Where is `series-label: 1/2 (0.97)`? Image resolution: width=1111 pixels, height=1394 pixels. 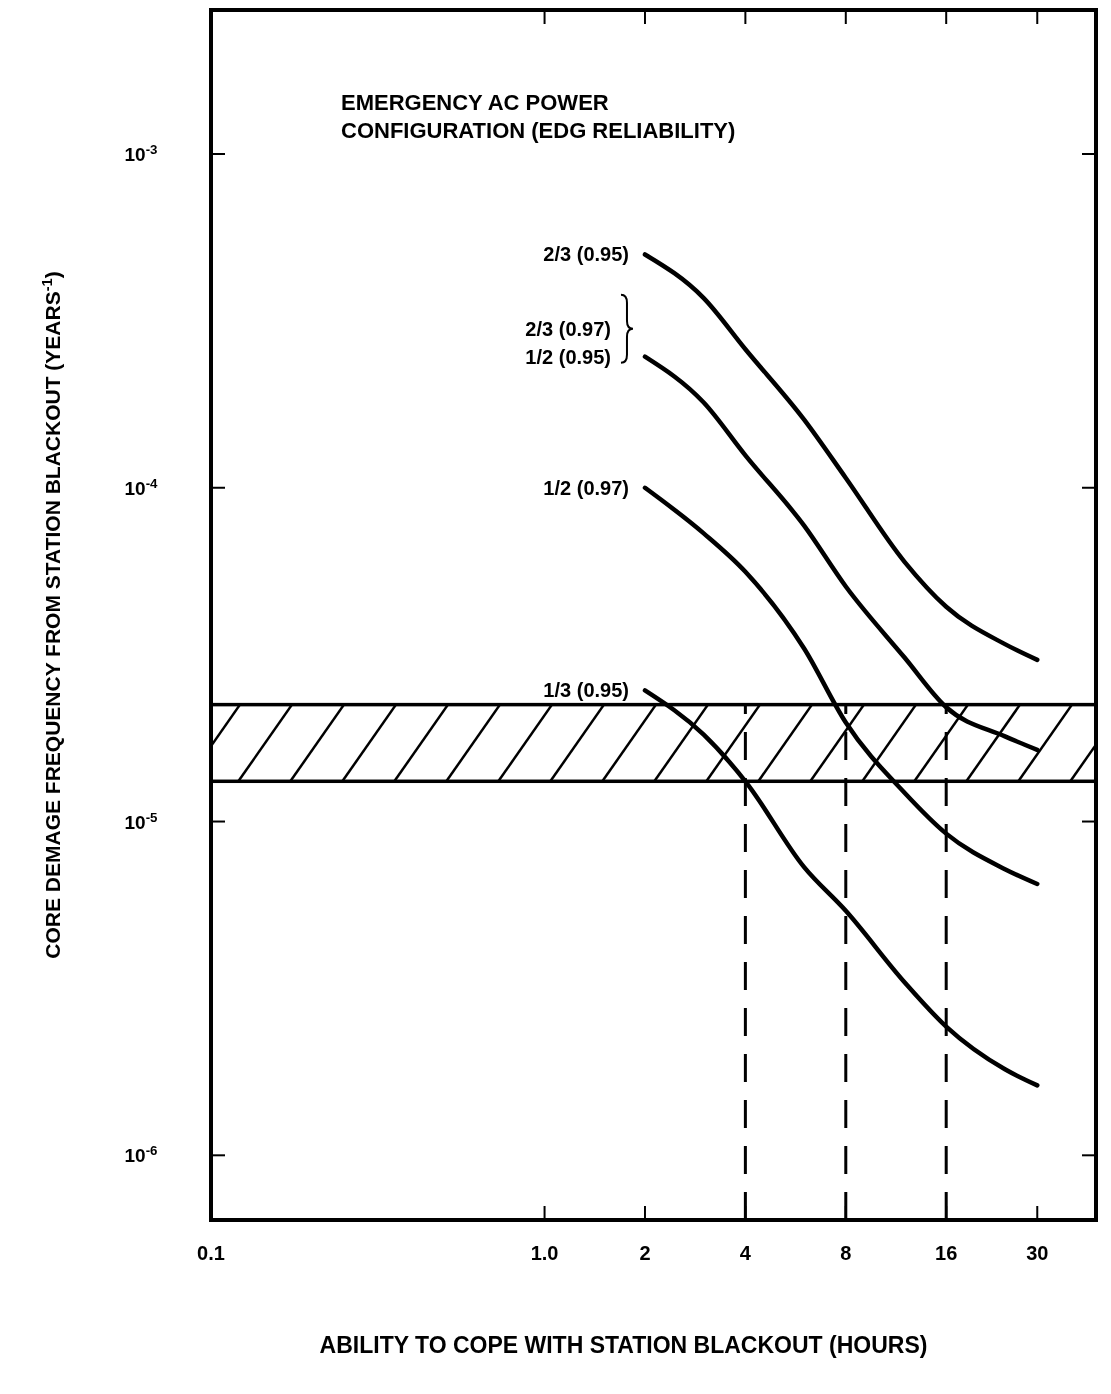 series-label: 1/2 (0.97) is located at coordinates (586, 487).